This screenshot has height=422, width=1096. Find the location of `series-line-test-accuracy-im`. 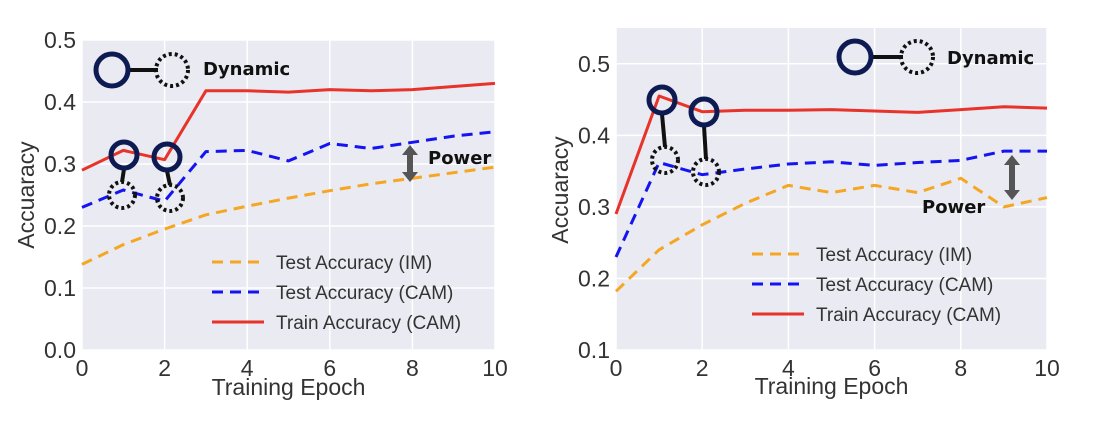

series-line-test-accuracy-im is located at coordinates (831, 234).